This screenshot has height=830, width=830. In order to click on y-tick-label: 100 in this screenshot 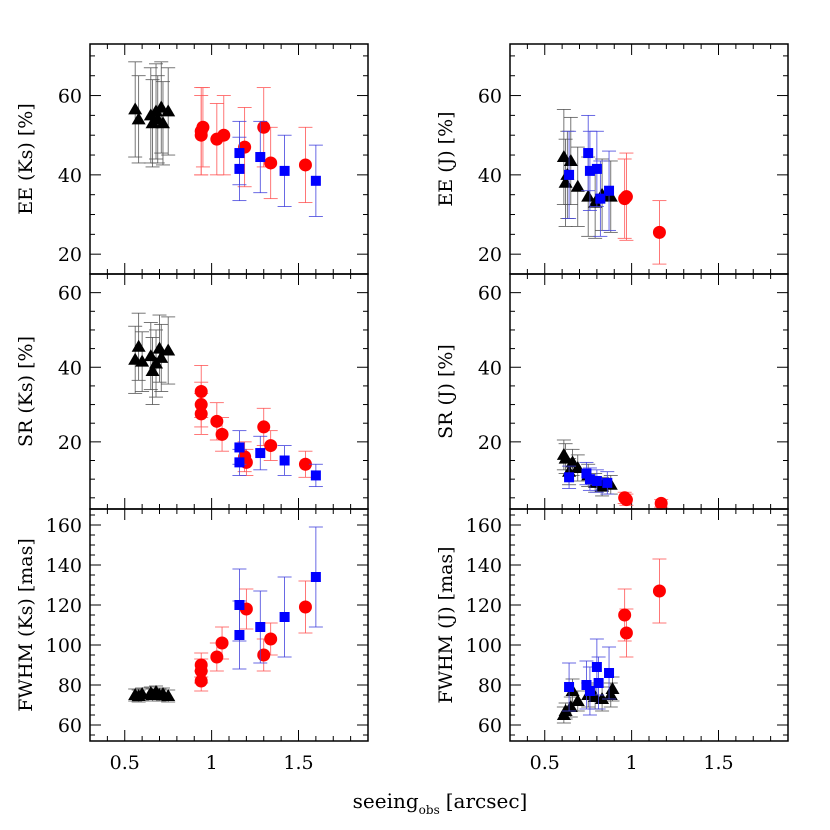, I will do `click(64, 646)`.